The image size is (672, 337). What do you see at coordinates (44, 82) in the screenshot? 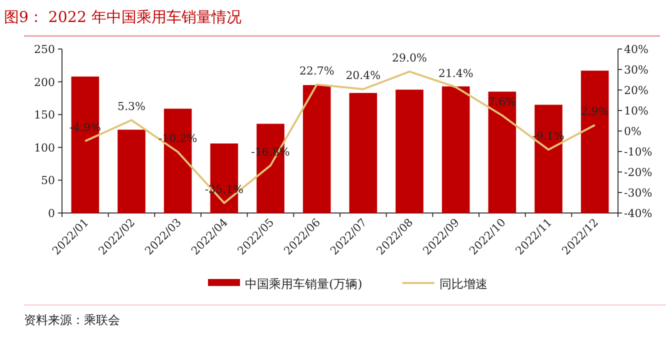
I see `y-tick-label: 200` at bounding box center [44, 82].